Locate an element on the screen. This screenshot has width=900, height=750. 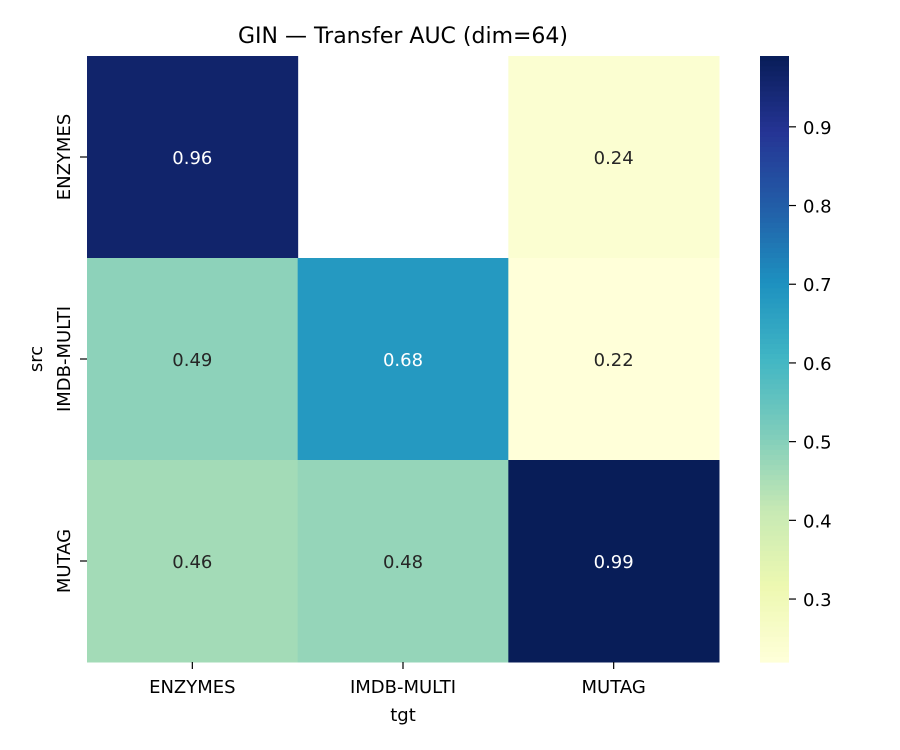
cell-value-label: 0.96 is located at coordinates (192, 158).